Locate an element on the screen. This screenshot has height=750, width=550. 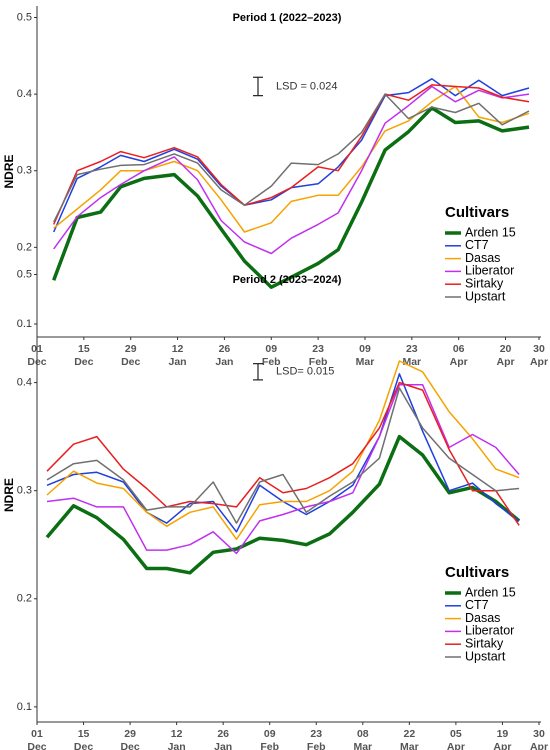
x-tick-label-line: 05 is located at coordinates (456, 734).